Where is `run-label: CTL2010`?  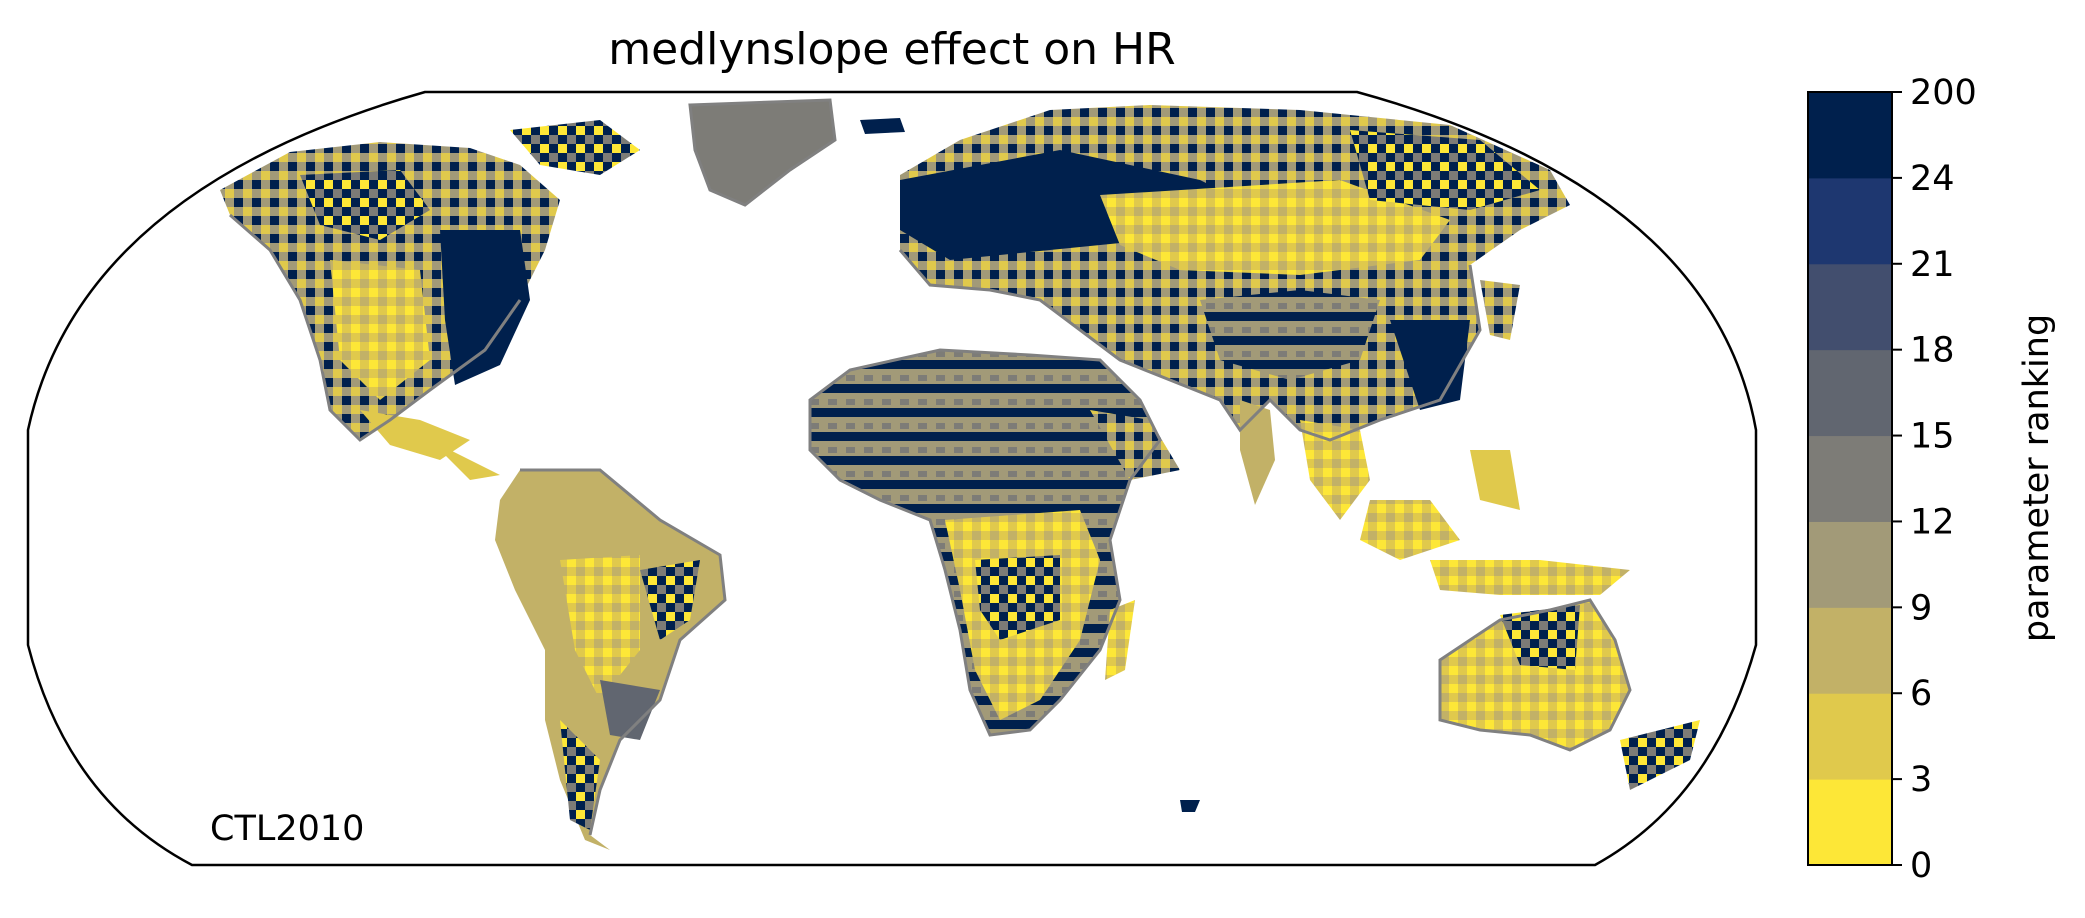
run-label: CTL2010 is located at coordinates (287, 829).